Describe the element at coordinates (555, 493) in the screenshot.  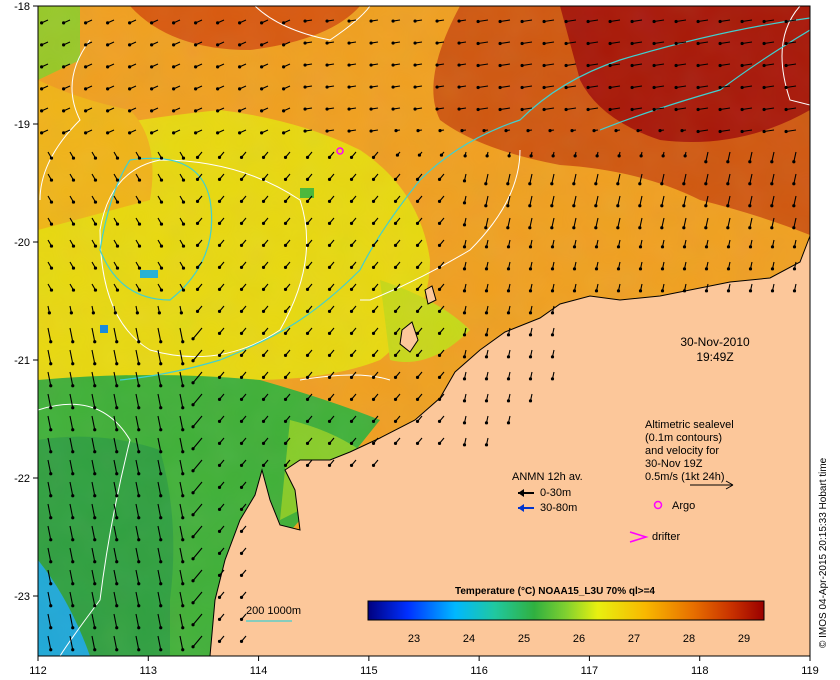
I see `anmn-shallow-label: 0-30m` at that location.